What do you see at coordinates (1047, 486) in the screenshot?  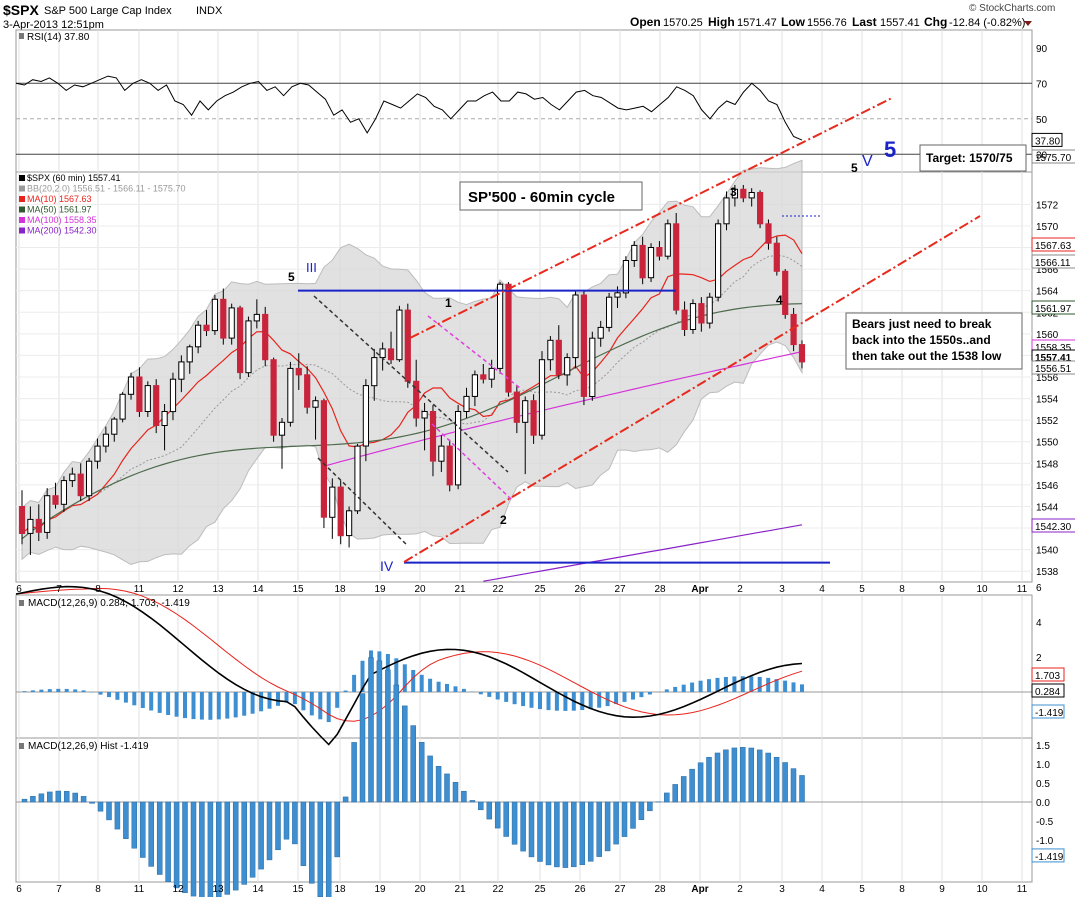 I see `price-tick-label: 1546` at bounding box center [1047, 486].